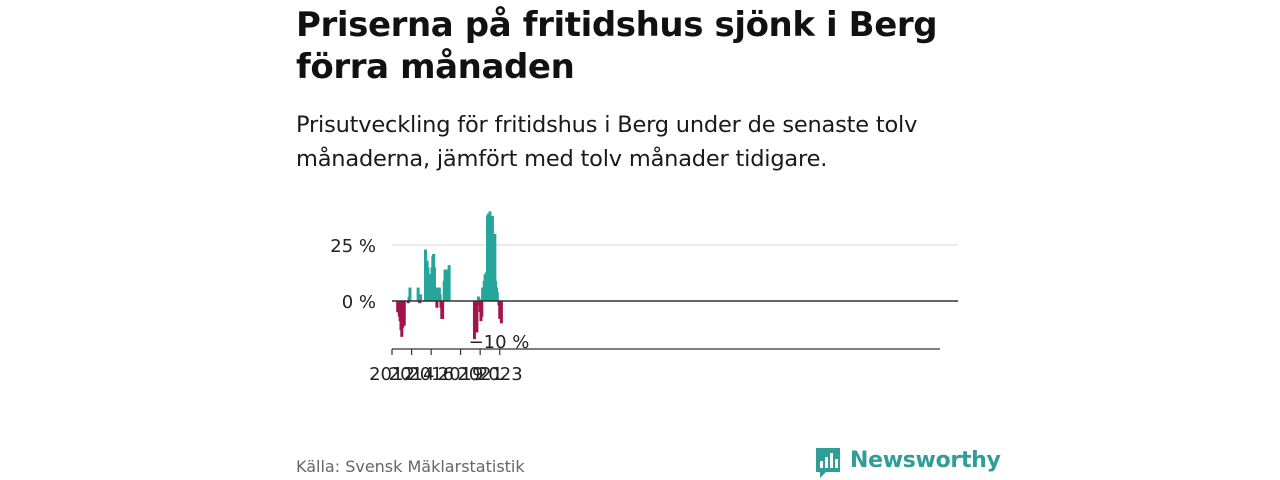 This screenshot has height=480, width=1280. Describe the element at coordinates (480, 374) in the screenshot. I see `x-tick-label: 2021` at that location.